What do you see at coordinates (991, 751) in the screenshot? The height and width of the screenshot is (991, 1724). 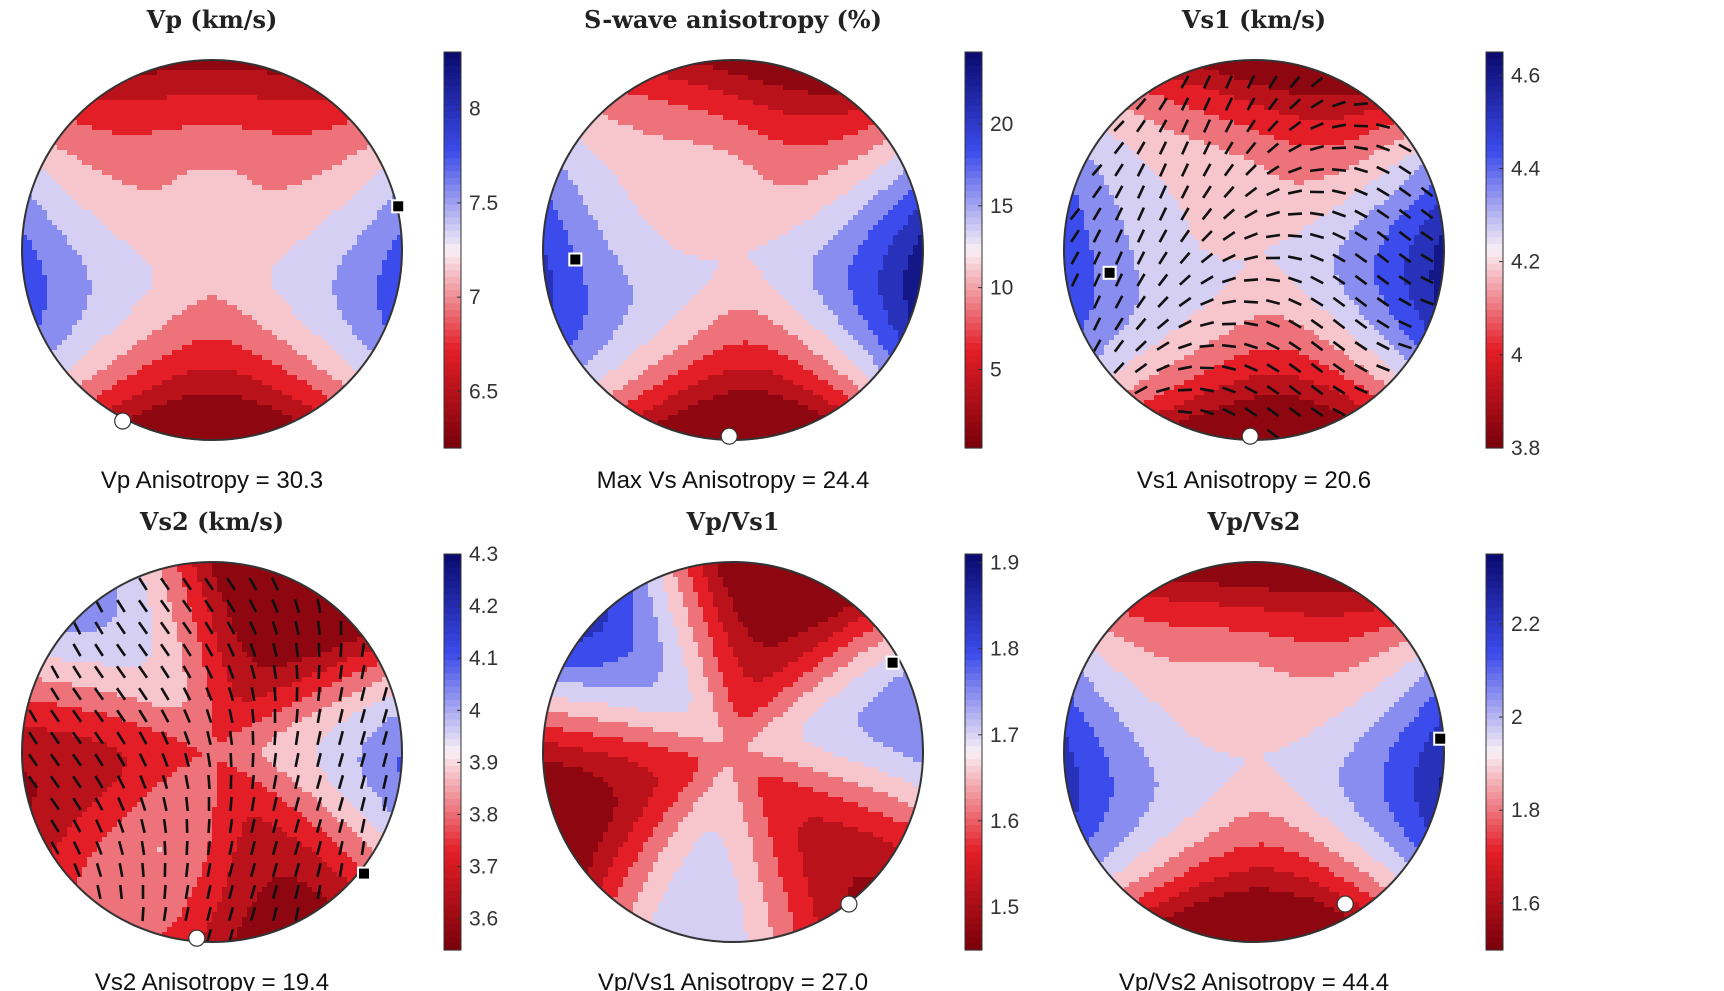 I see `colorbar: 1.9 1.8 1.7 1.6 1.5` at bounding box center [991, 751].